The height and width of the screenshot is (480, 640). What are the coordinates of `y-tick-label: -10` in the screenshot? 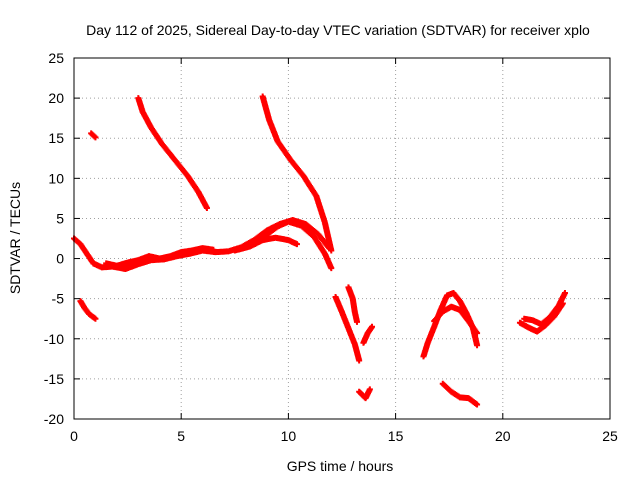 It's located at (54, 339).